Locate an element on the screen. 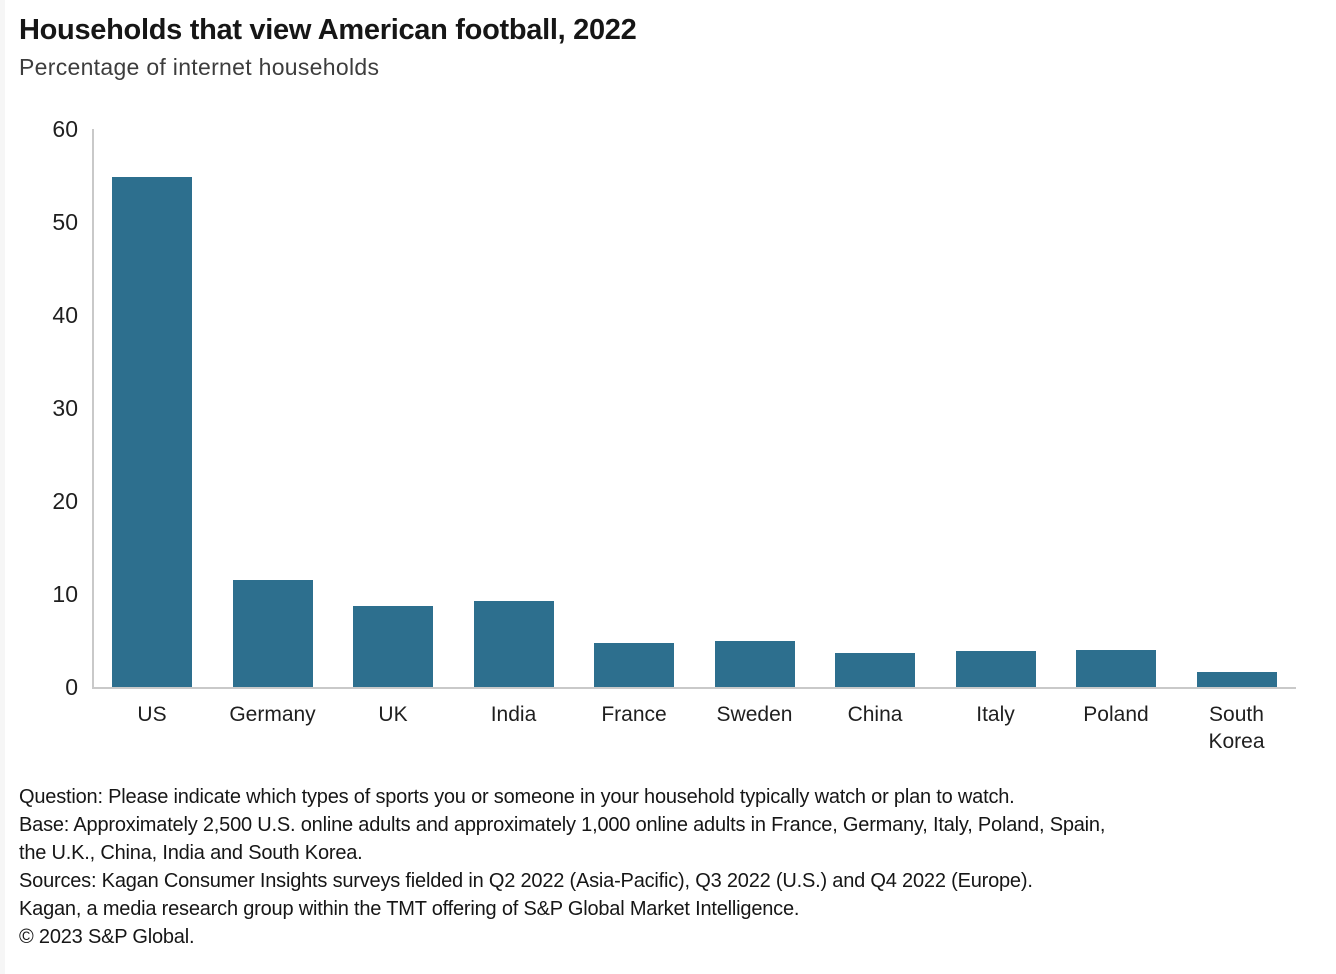  x-axis-line is located at coordinates (694, 688).